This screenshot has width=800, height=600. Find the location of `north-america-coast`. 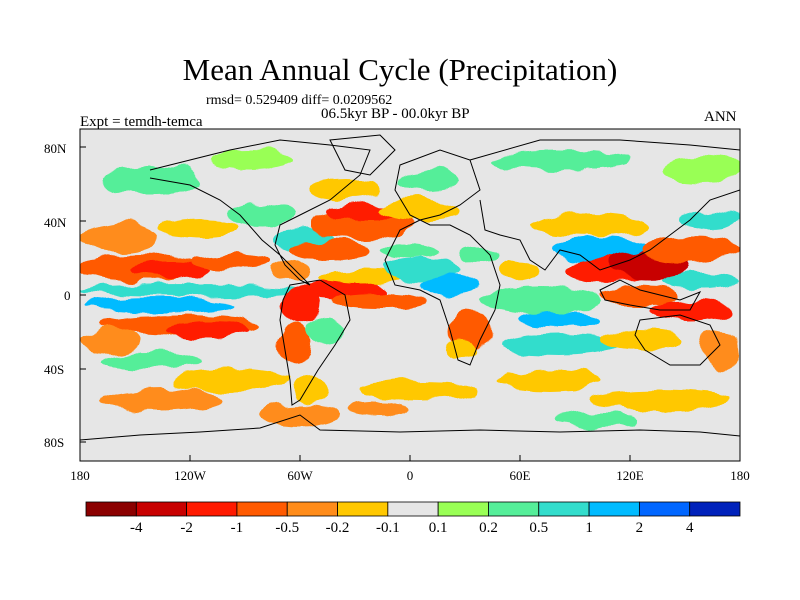

north-america-coast is located at coordinates (260, 212).